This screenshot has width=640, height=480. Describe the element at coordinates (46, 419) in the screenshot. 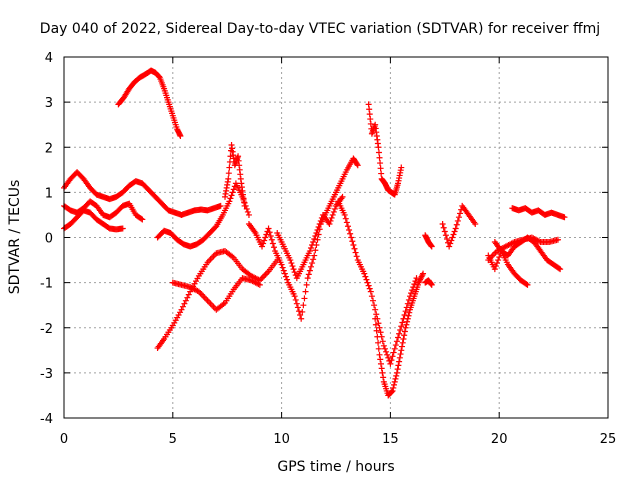

I see `y-tick-label: -4` at that location.